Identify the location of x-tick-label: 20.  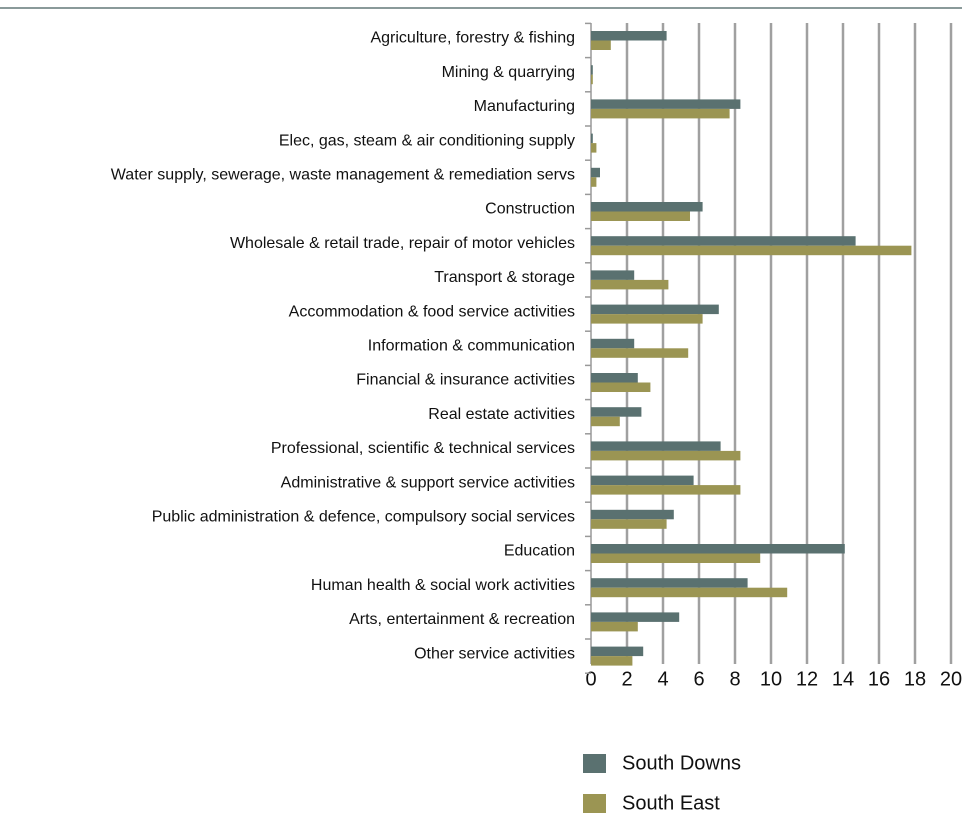
(951, 679).